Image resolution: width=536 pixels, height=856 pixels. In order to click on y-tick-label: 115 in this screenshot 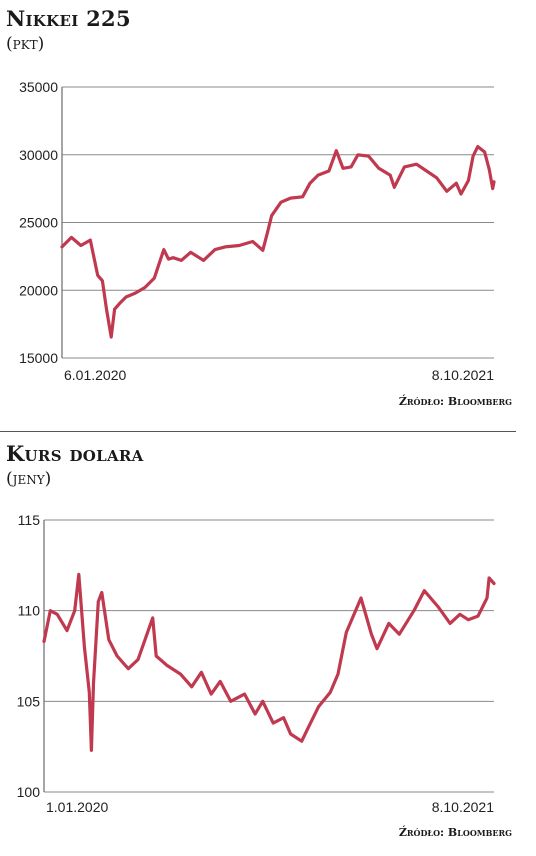, I will do `click(29, 520)`.